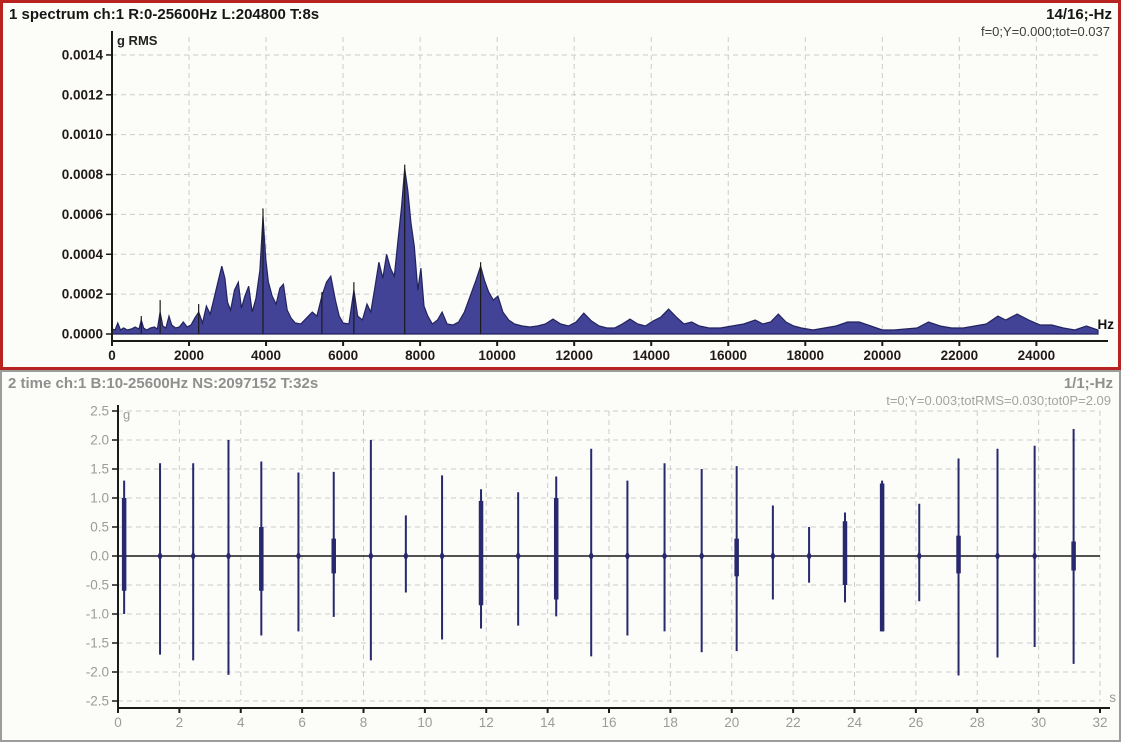 This screenshot has width=1121, height=742. I want to click on svg-text: 32, so click(1099, 722).